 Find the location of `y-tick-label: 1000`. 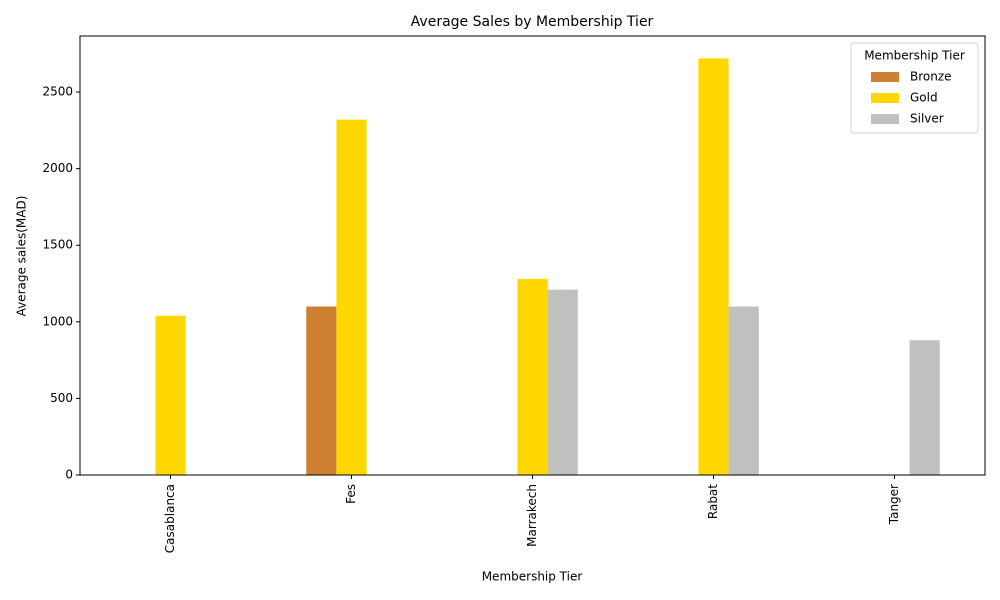

y-tick-label: 1000 is located at coordinates (57, 321).